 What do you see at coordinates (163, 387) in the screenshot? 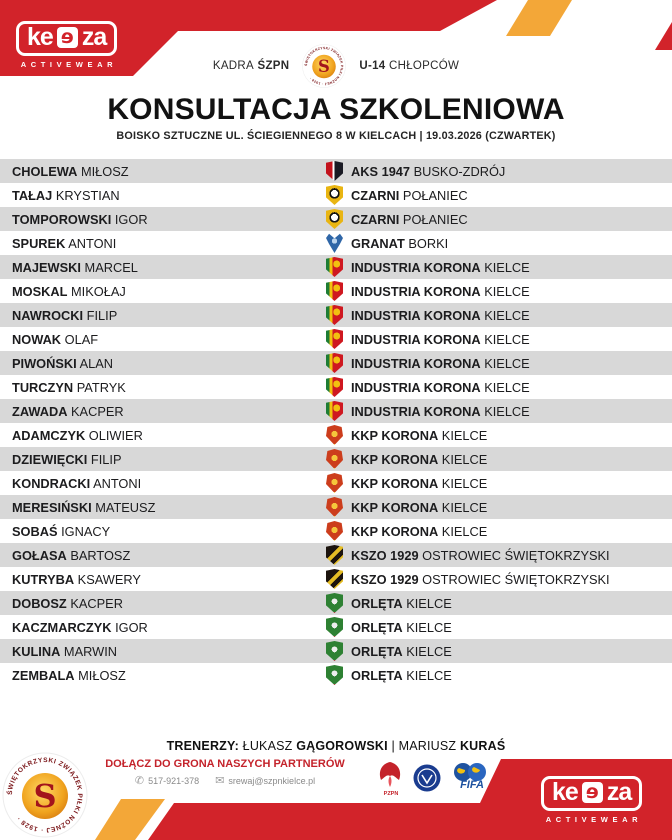
I see `player-name: TURCZYN PATRYK` at bounding box center [163, 387].